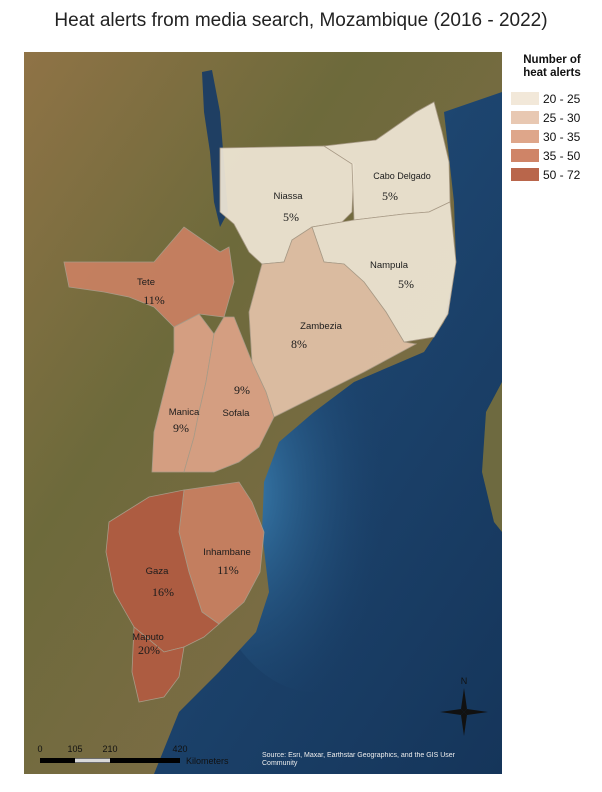 The width and height of the screenshot is (602, 792). Describe the element at coordinates (562, 155) in the screenshot. I see `legend-label: 35 - 50` at that location.